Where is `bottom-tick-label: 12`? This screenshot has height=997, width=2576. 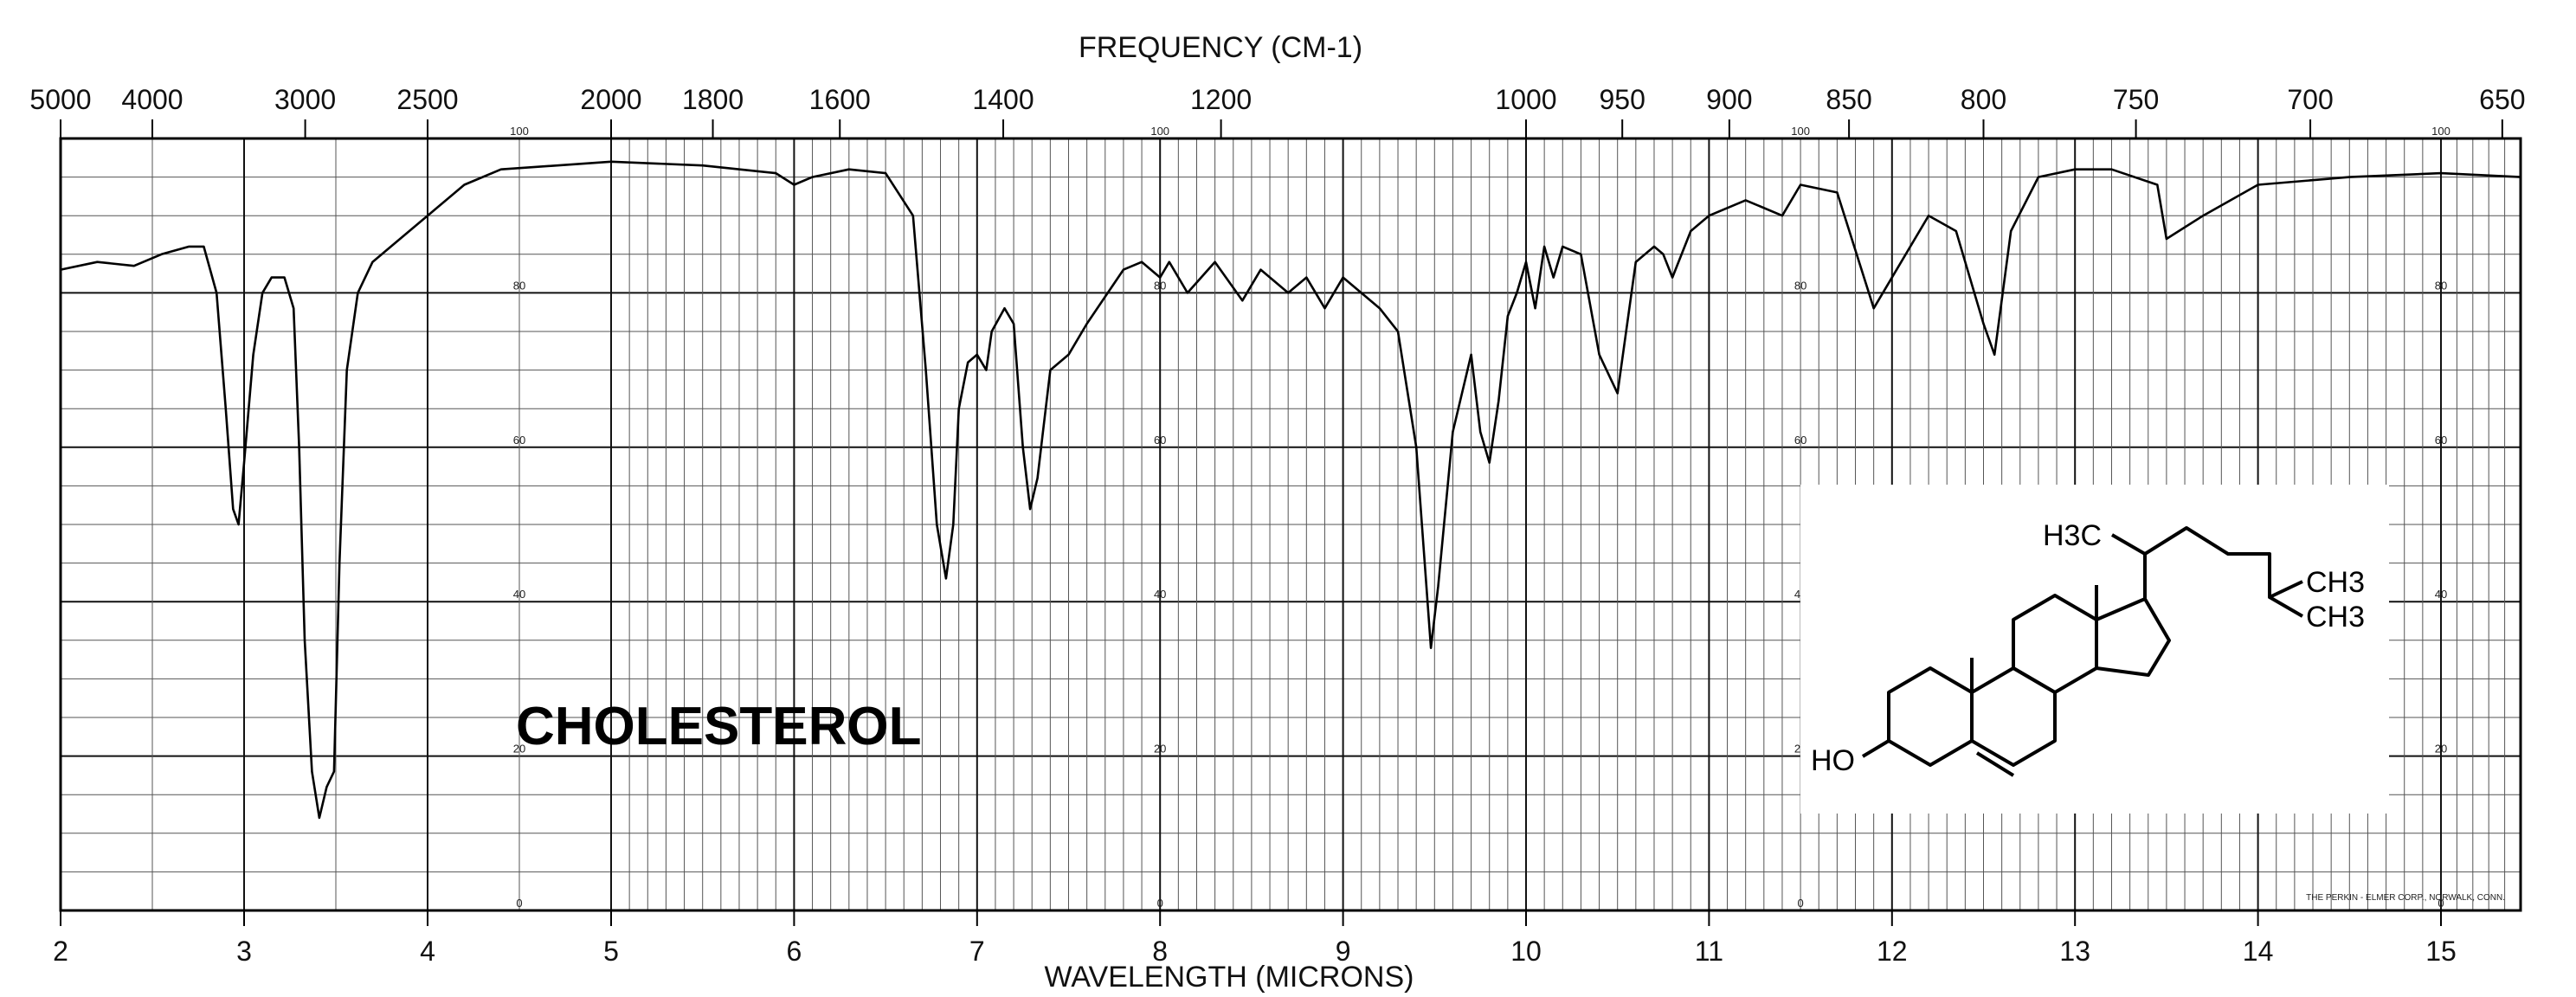
bottom-tick-label: 12 is located at coordinates (1892, 952).